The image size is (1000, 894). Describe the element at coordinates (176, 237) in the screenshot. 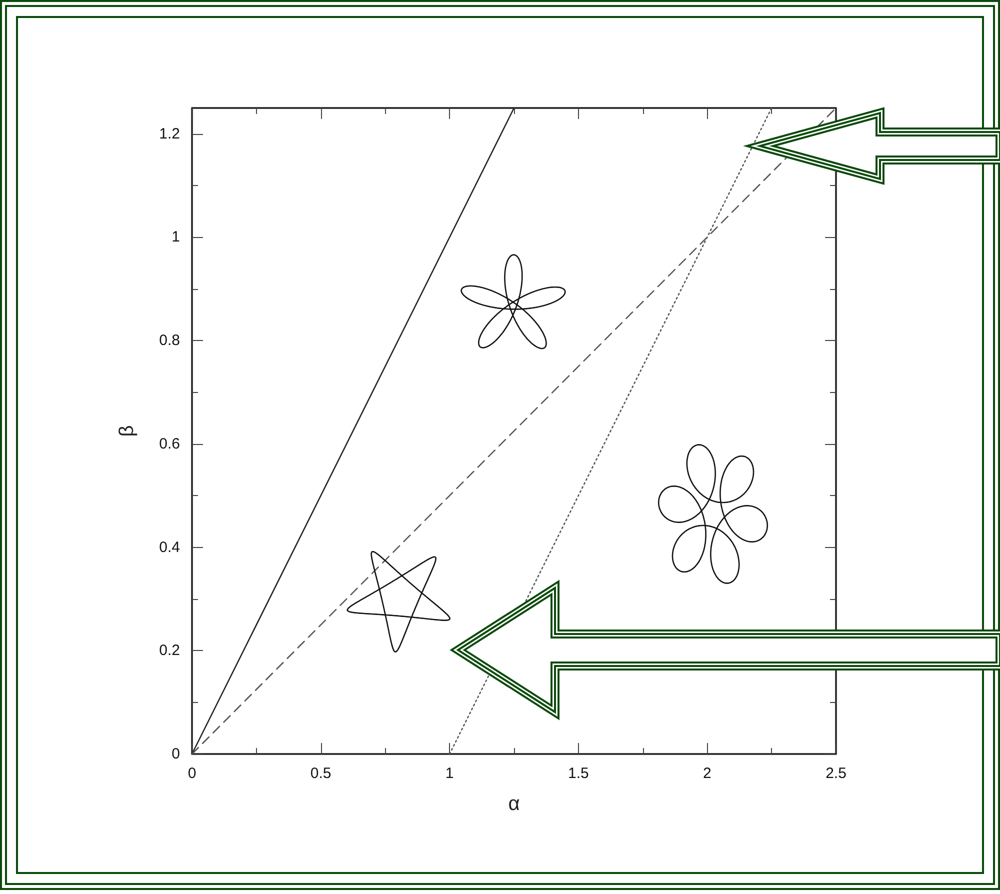

I see `y-tick-label: 1` at that location.